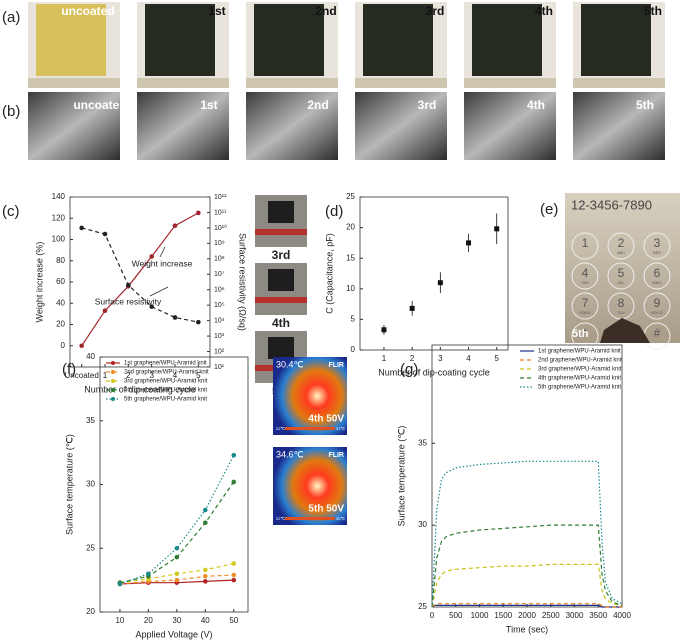 The height and width of the screenshot is (642, 685). What do you see at coordinates (69, 369) in the screenshot?
I see `panel-label: (f)` at bounding box center [69, 369].